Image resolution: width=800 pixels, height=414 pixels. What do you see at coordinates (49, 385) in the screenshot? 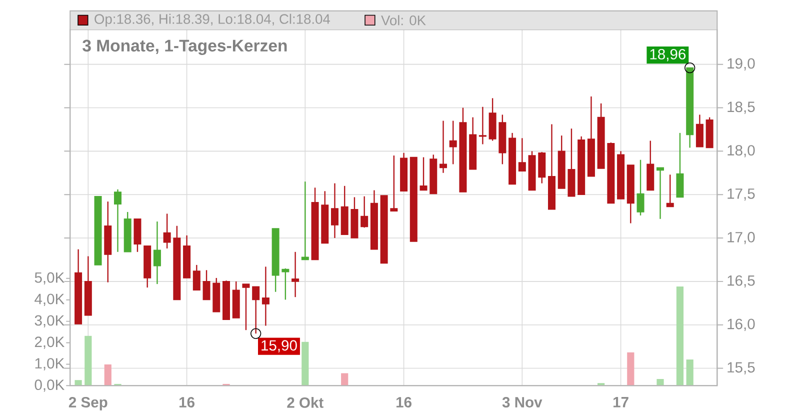
I see `y2-tick-label: 0,0K` at bounding box center [49, 385].